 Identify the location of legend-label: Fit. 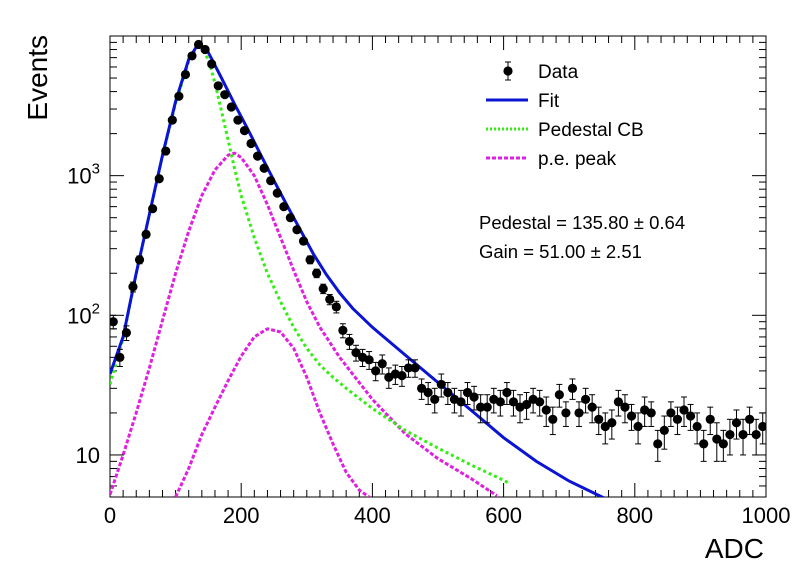
(549, 101).